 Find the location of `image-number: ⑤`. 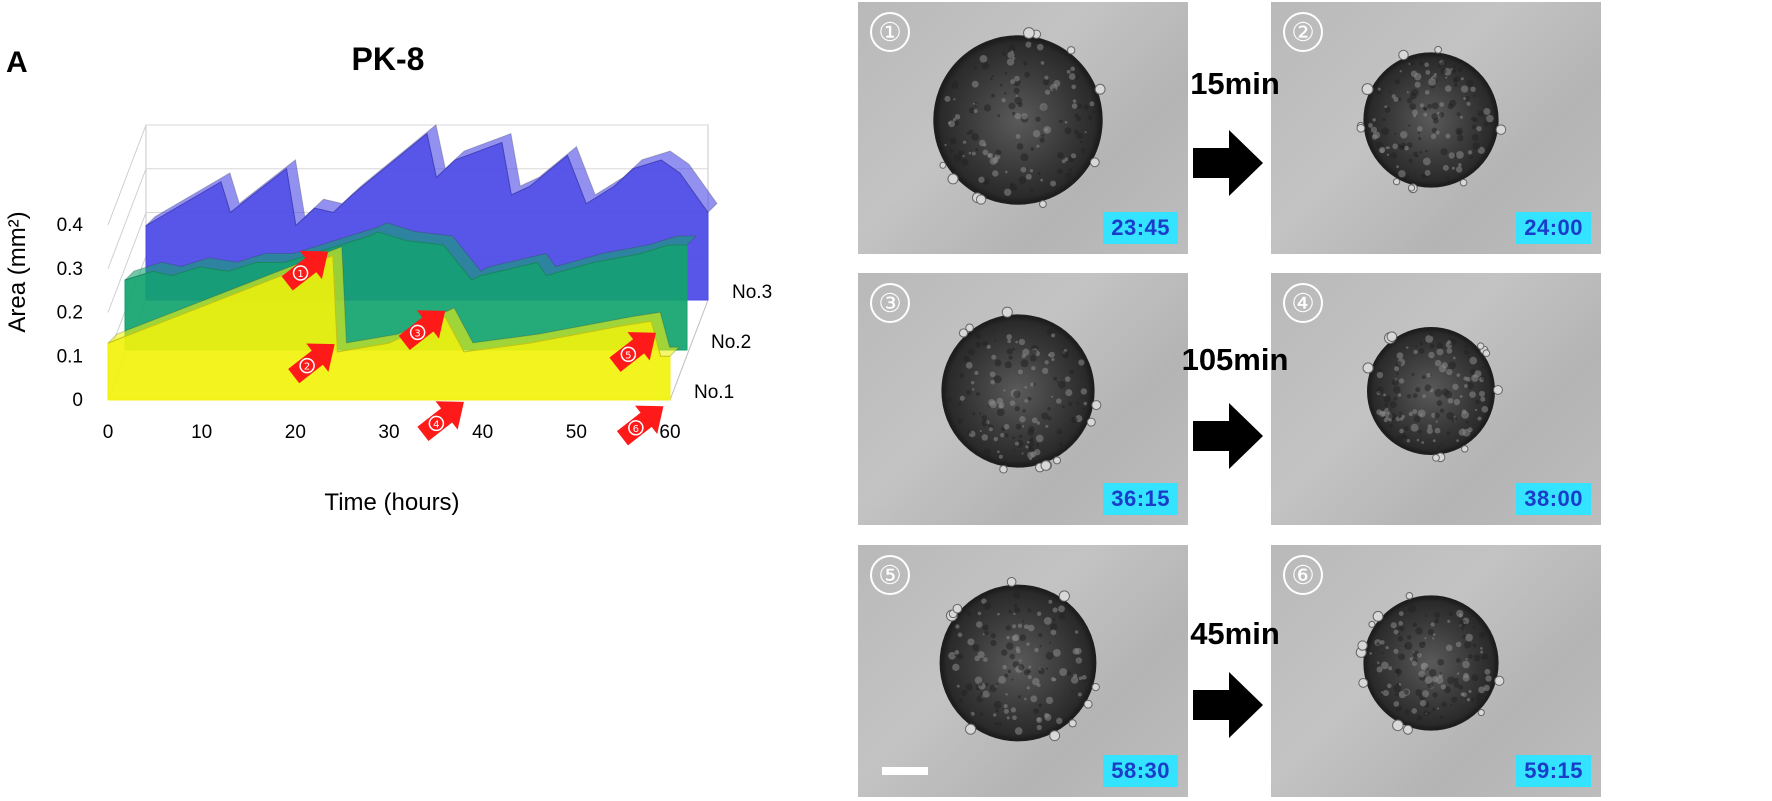

image-number: ⑤ is located at coordinates (890, 575).